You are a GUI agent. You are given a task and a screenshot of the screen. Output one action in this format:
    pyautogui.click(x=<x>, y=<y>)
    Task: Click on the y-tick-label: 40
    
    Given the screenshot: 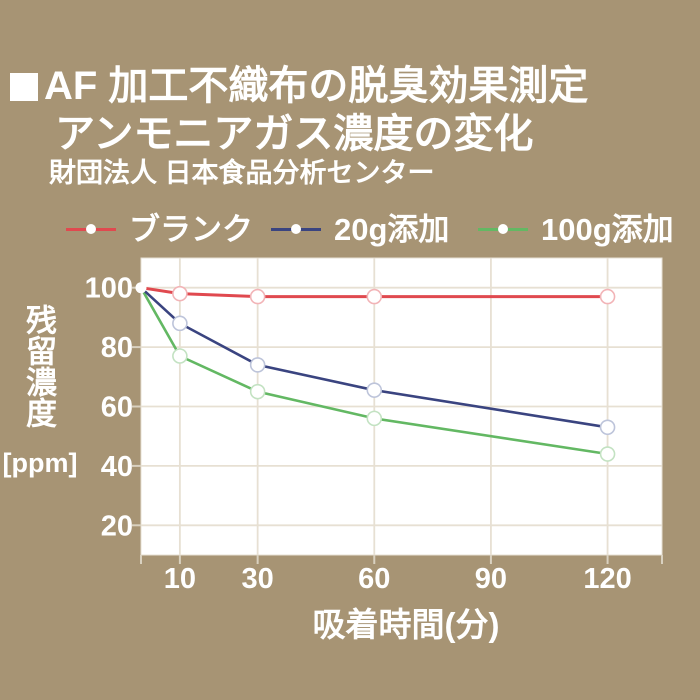 What is the action you would take?
    pyautogui.click(x=117, y=467)
    